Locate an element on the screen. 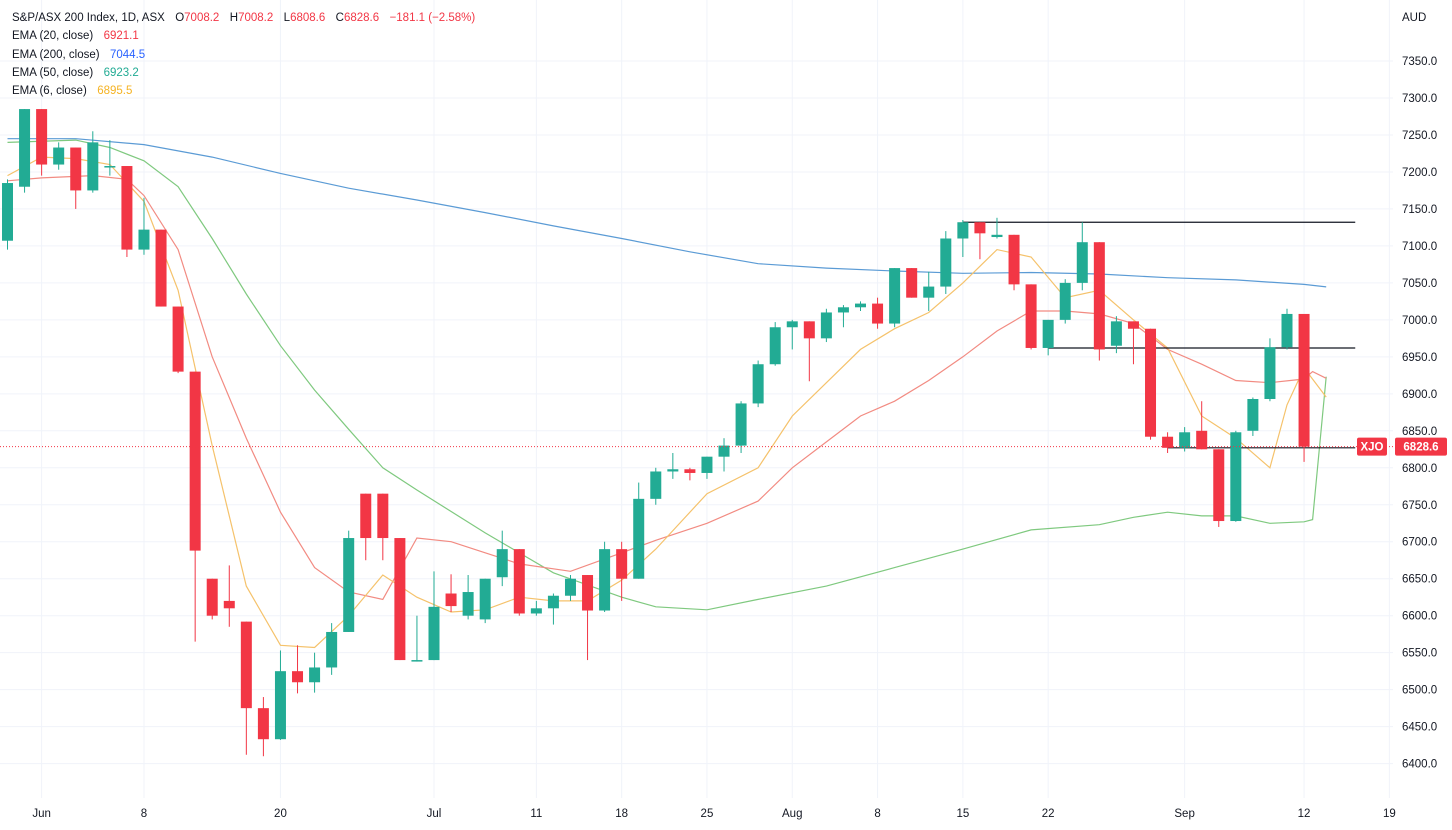 This screenshot has width=1452, height=830. time-tick-label: Jun is located at coordinates (41, 814).